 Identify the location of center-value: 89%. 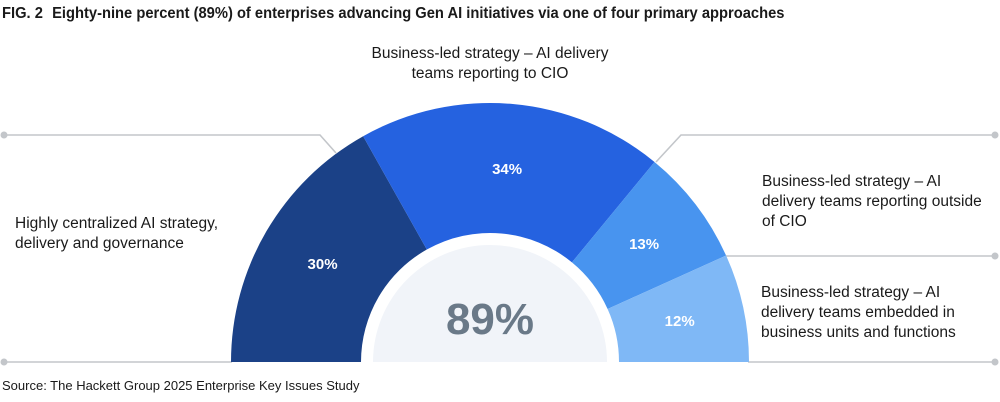
(490, 319).